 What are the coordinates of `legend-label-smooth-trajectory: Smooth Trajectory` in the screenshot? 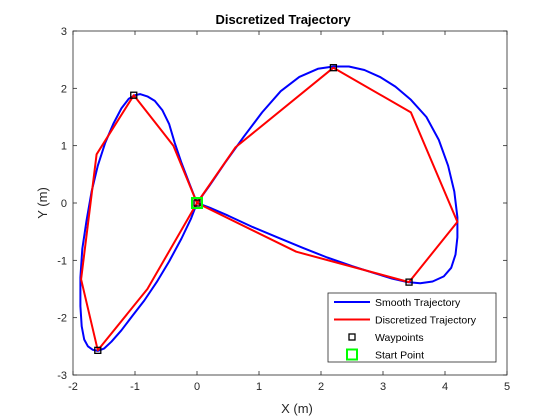 It's located at (418, 303).